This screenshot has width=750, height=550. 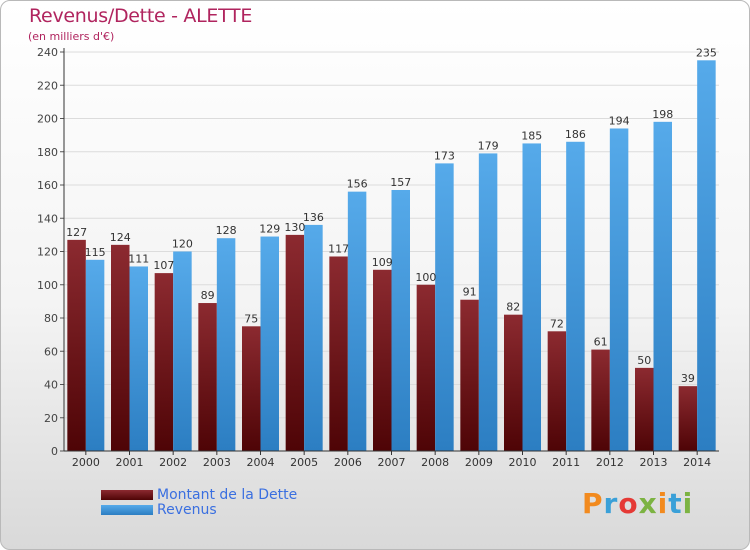 What do you see at coordinates (51, 318) in the screenshot?
I see `y-tick-label: 80` at bounding box center [51, 318].